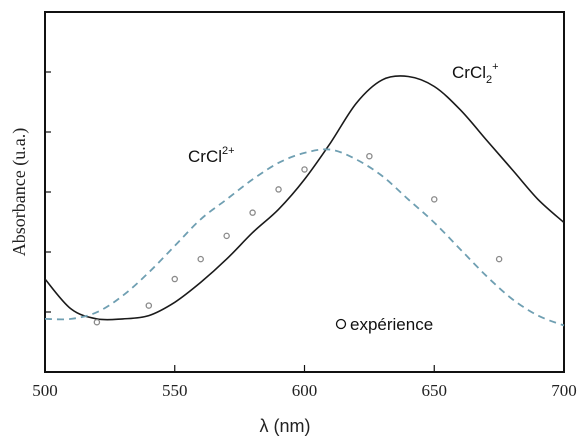 The height and width of the screenshot is (441, 579). Describe the element at coordinates (285, 426) in the screenshot. I see `x-axis-title: λ (nm)` at that location.